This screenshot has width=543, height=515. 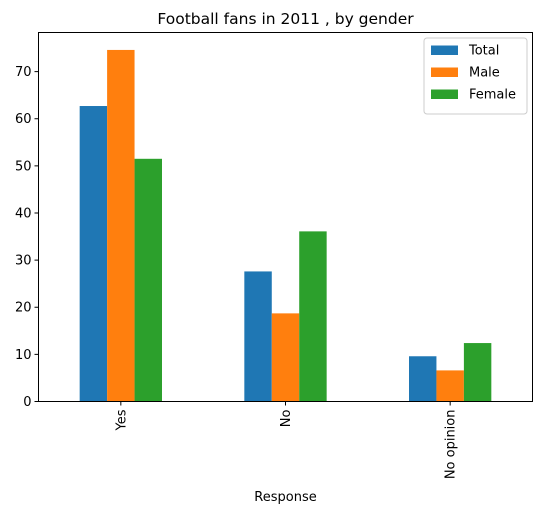 What do you see at coordinates (23, 72) in the screenshot?
I see `y-tick-label: 70` at bounding box center [23, 72].